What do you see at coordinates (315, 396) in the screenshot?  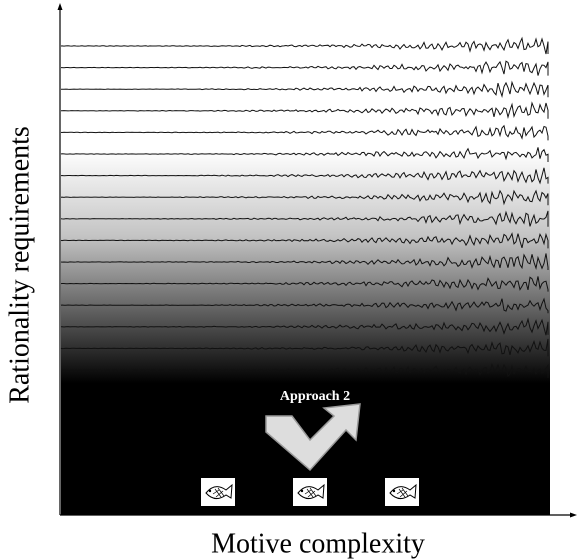 I see `approach-label: Approach 2` at bounding box center [315, 396].